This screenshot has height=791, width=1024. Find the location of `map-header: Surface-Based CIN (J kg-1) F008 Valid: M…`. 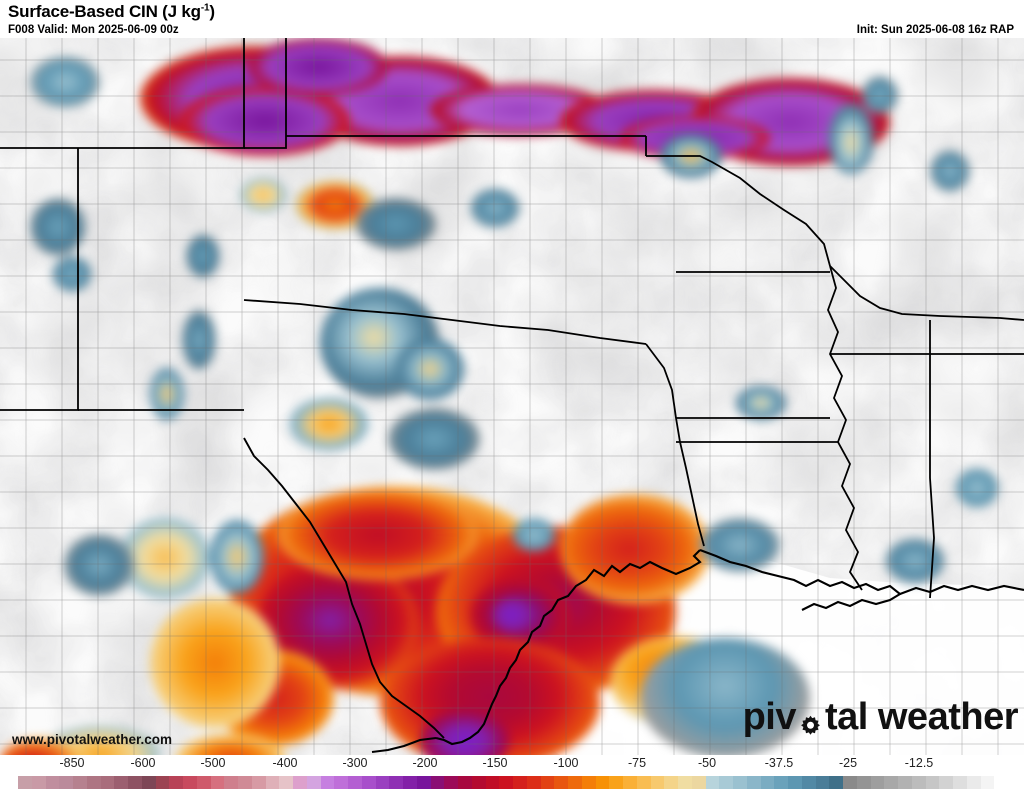

map-header: Surface-Based CIN (J kg-1) F008 Valid: M… is located at coordinates (512, 19).